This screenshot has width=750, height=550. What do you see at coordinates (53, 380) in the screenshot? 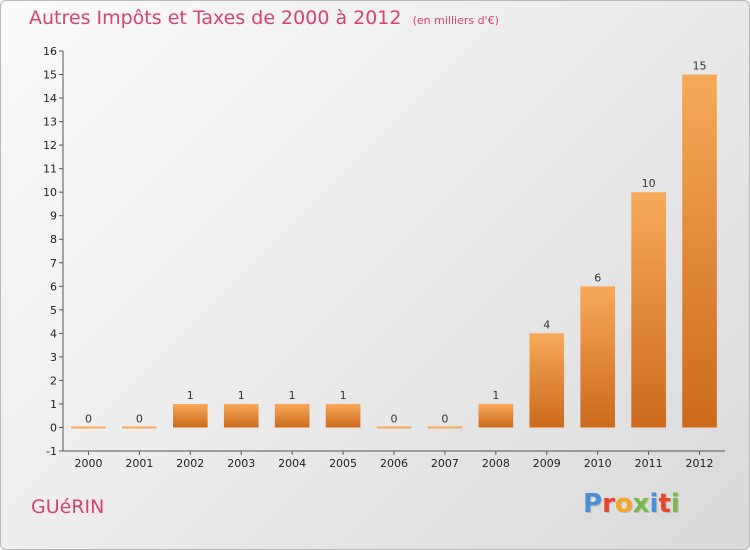
I see `y-tick-label: 2` at bounding box center [53, 380].